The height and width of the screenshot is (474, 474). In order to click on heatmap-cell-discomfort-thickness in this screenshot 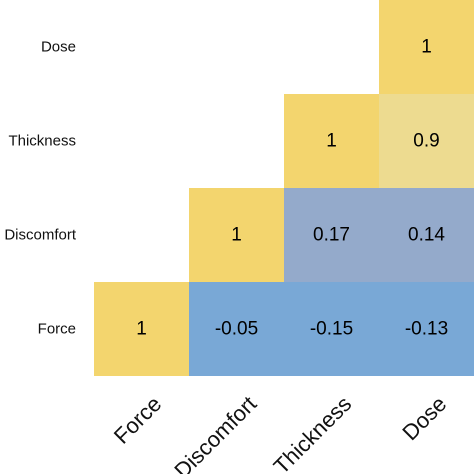, I will do `click(331, 235)`.